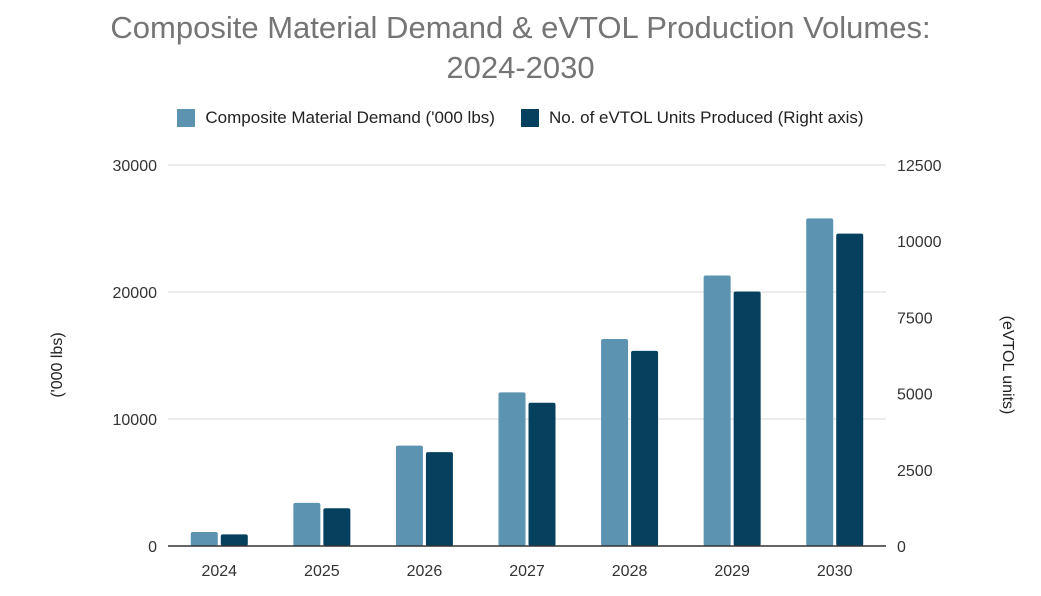 This screenshot has height=596, width=1041. I want to click on x-tick-label: 2025, so click(322, 571).